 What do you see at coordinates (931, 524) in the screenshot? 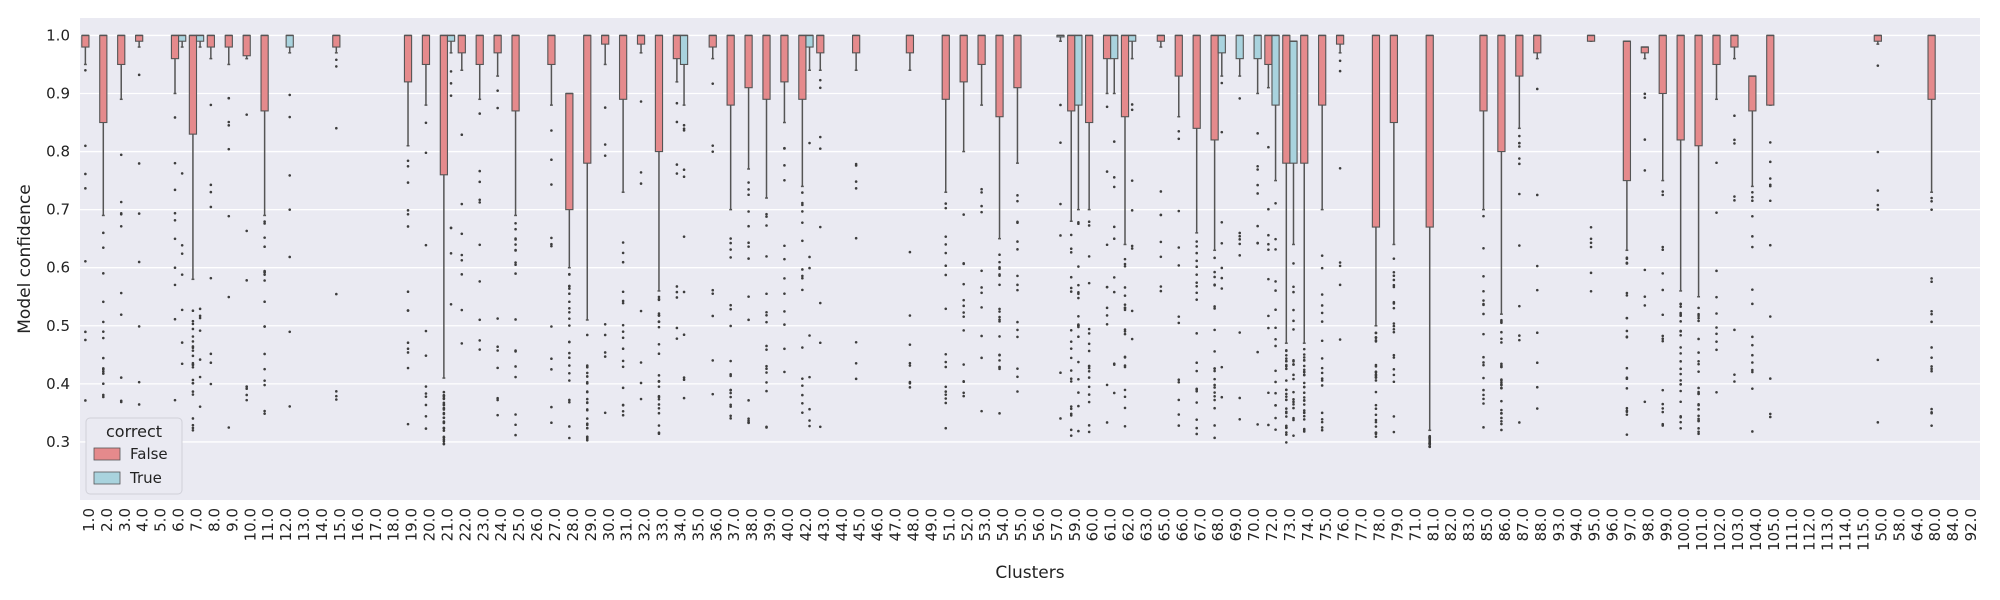
I see `x-tick-label: 49.0` at bounding box center [931, 524].